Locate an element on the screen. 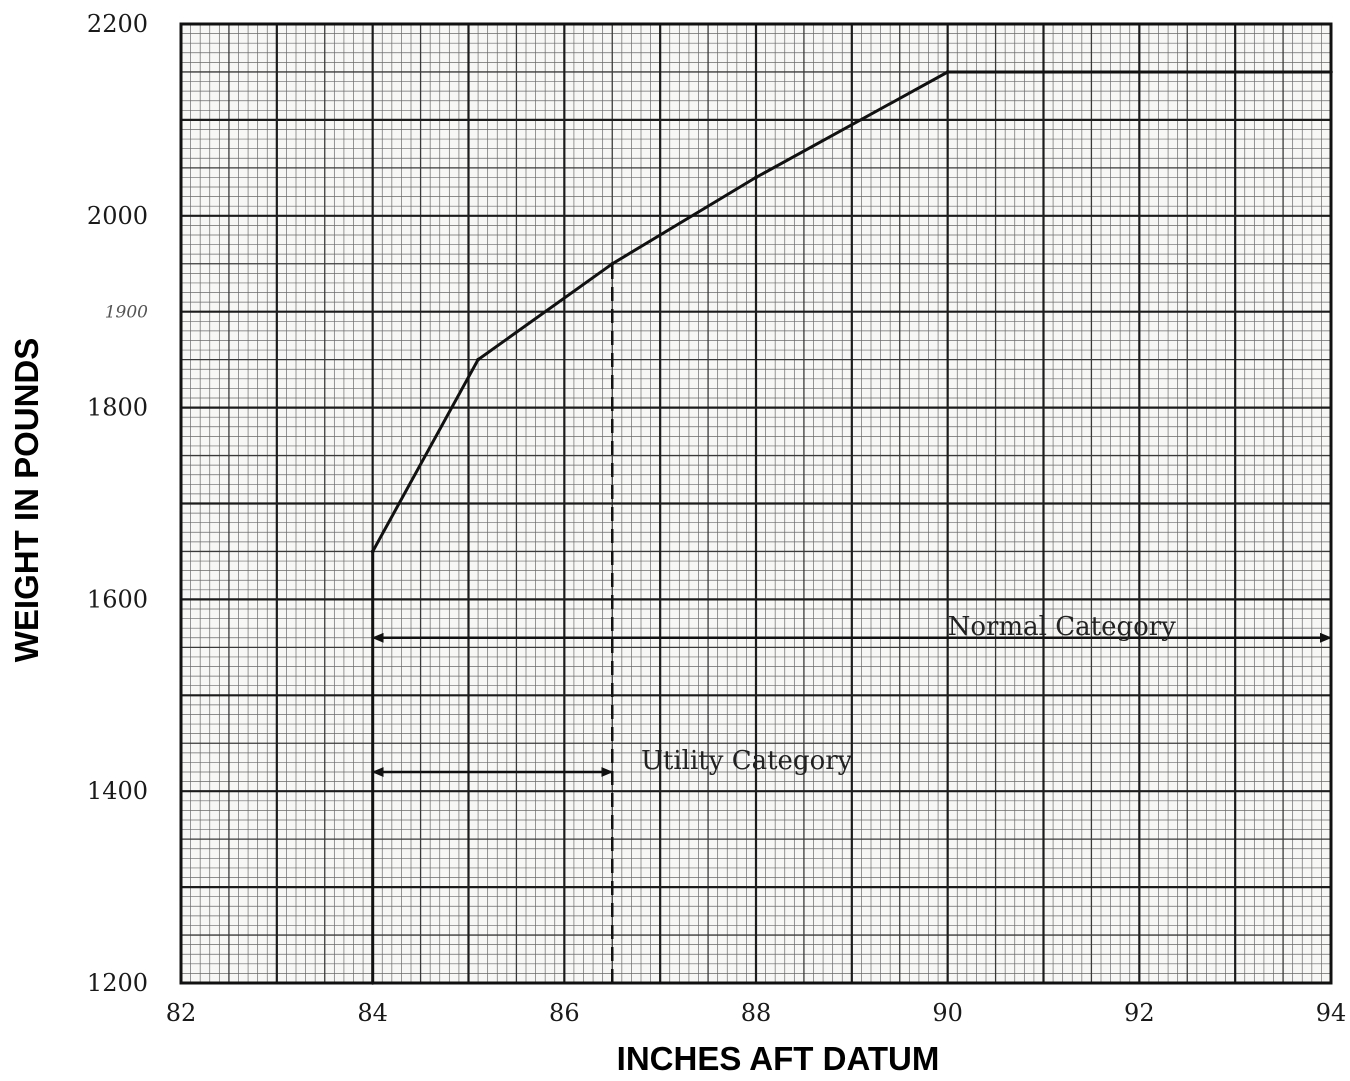 The image size is (1350, 1081). y-tick-label: 1400 is located at coordinates (117, 791).